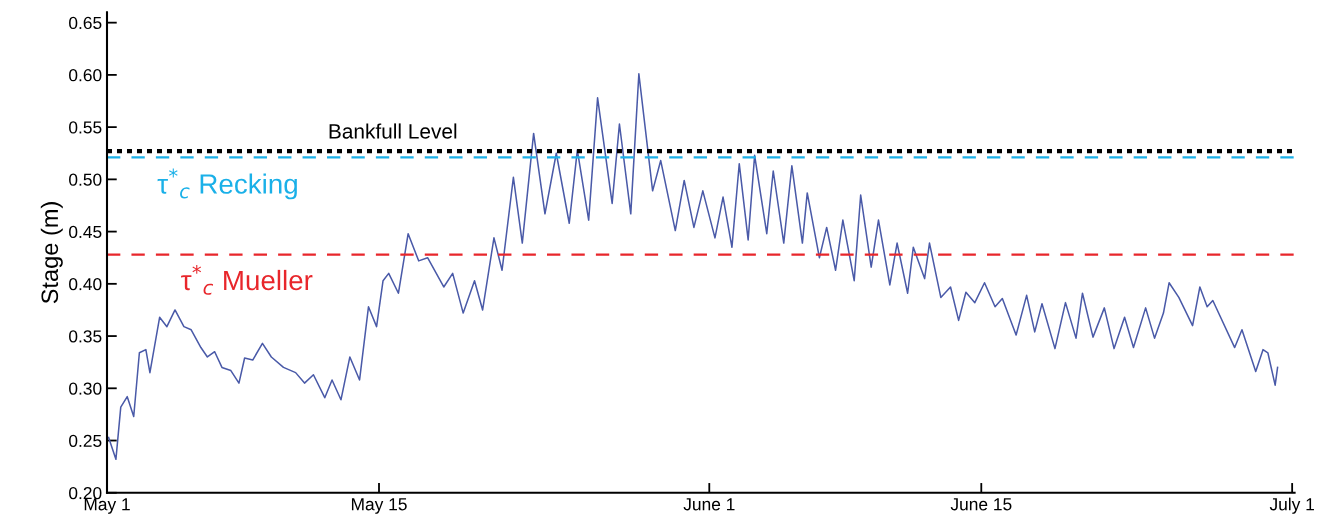  What do you see at coordinates (379, 506) in the screenshot?
I see `x-tick-label: May 15` at bounding box center [379, 506].